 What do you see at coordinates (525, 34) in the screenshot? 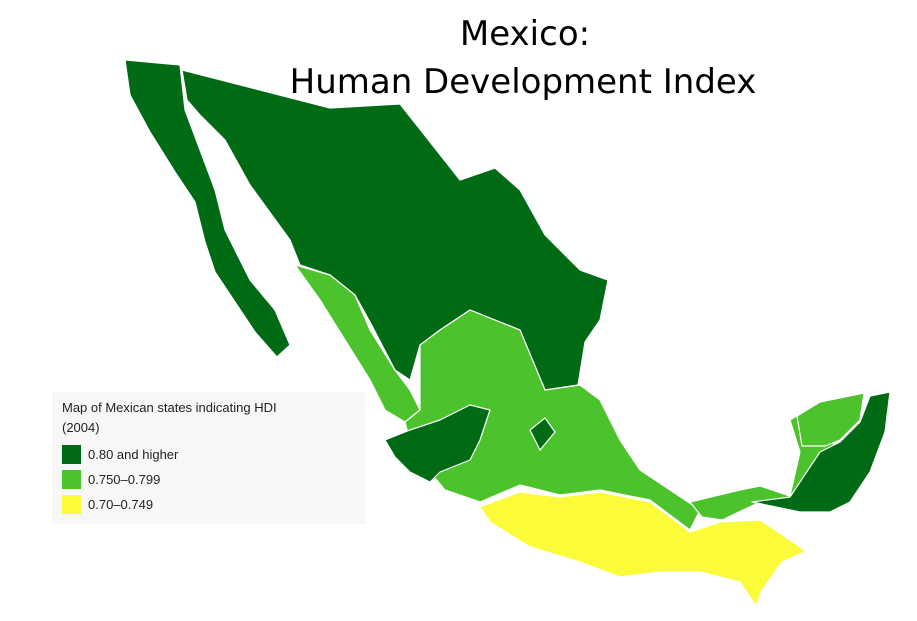
I see `title-line: Mexico:` at bounding box center [525, 34].